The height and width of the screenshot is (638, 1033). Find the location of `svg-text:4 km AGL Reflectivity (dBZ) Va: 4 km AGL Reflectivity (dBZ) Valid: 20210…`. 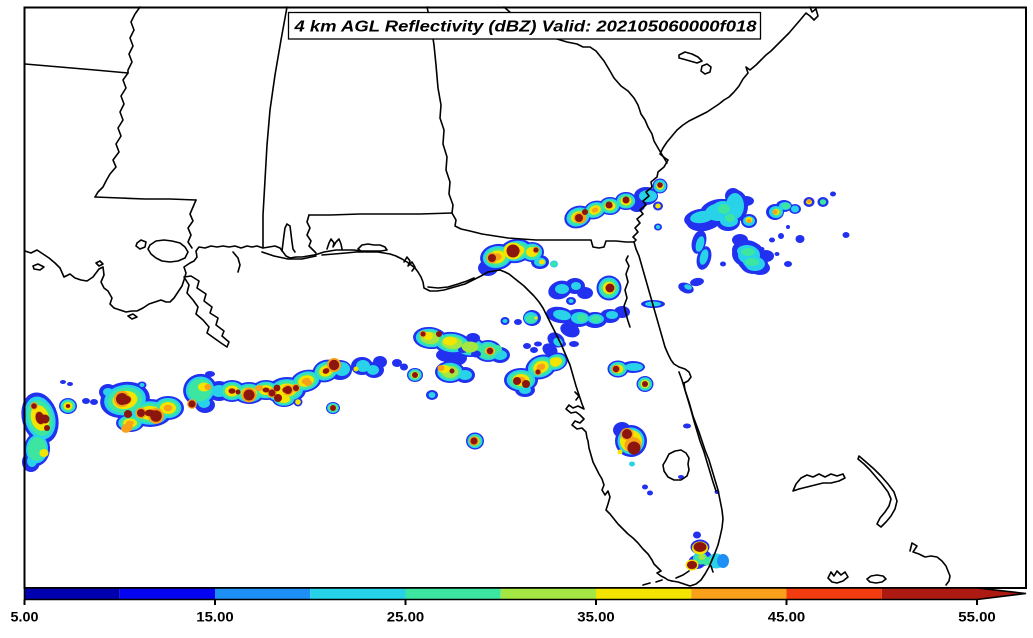

svg-text:4 km AGL Reflectivity (dBZ) Va: 4 km AGL Reflectivity (dBZ) Valid: 20210… is located at coordinates (524, 27).